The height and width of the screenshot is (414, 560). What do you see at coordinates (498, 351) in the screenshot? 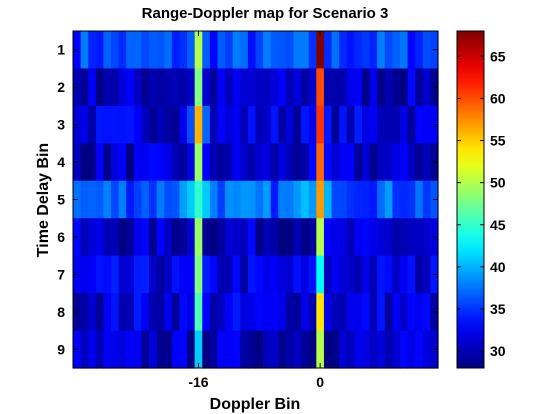
I see `colorbar-tick-label: 30` at bounding box center [498, 351].